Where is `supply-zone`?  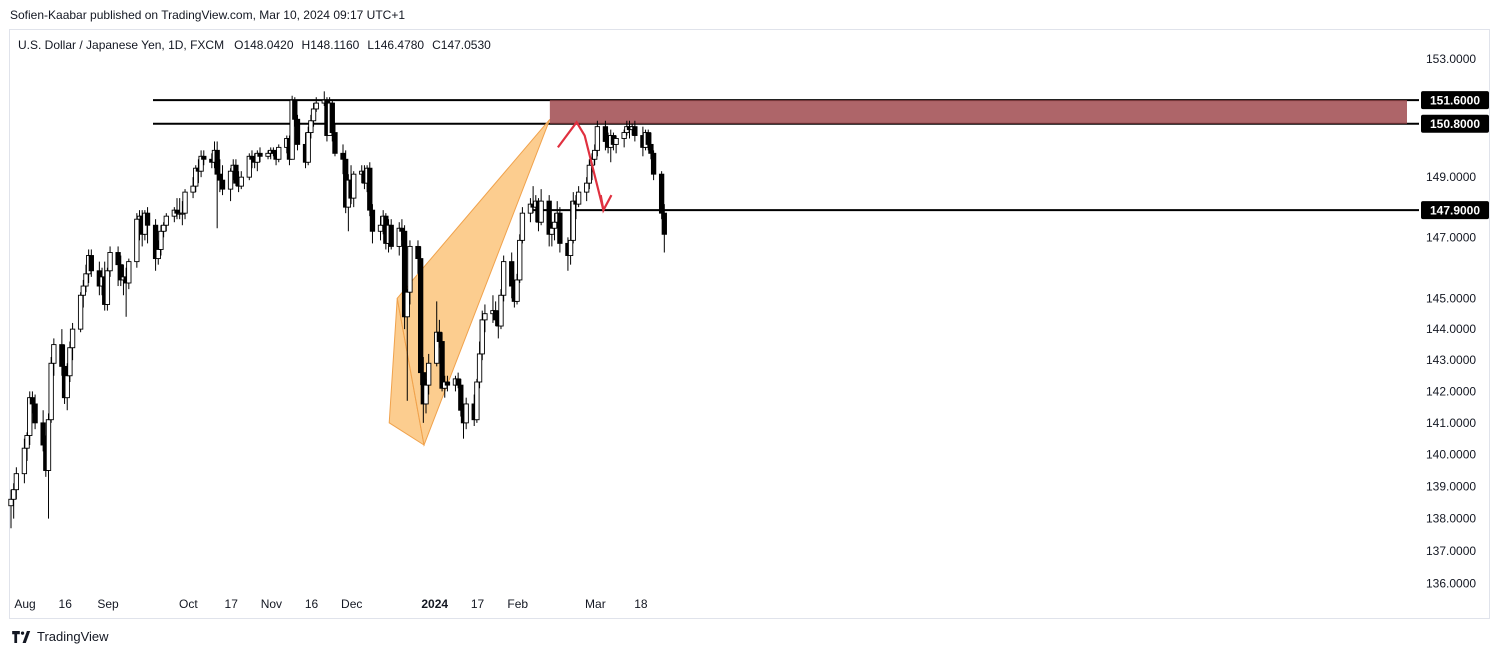 supply-zone is located at coordinates (978, 112).